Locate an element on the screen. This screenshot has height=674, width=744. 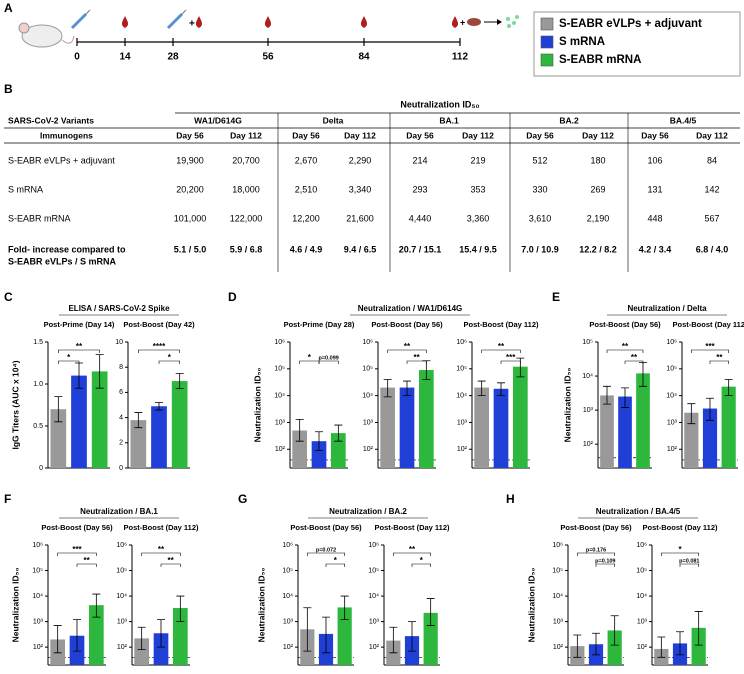
table-cell: 219 is located at coordinates (477, 160).